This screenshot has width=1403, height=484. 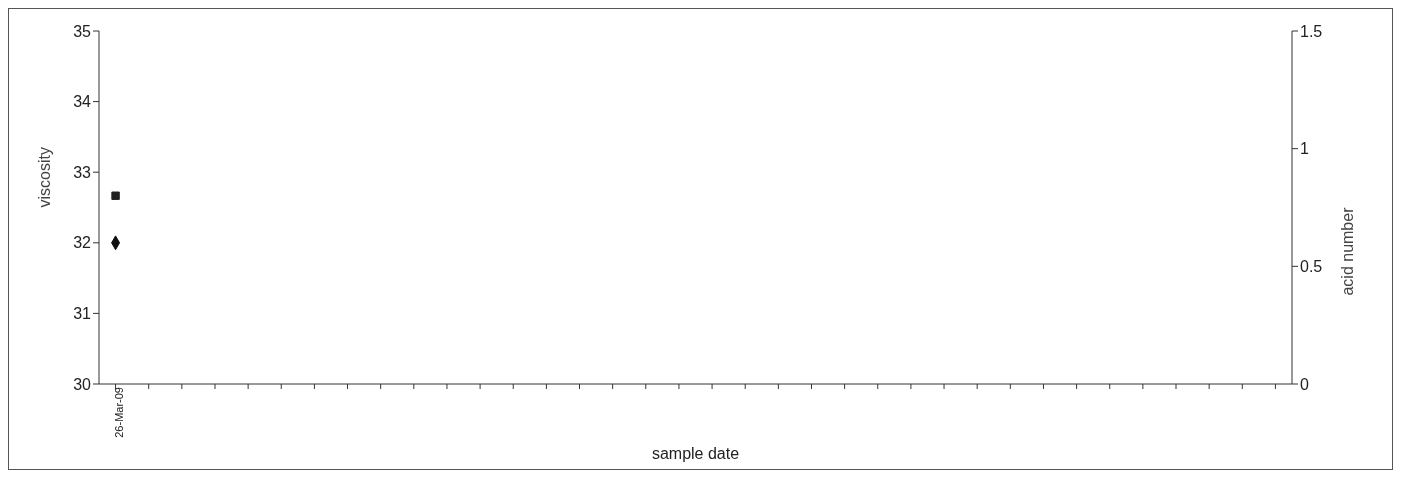 What do you see at coordinates (1304, 384) in the screenshot?
I see `y2-tick-label: 0` at bounding box center [1304, 384].